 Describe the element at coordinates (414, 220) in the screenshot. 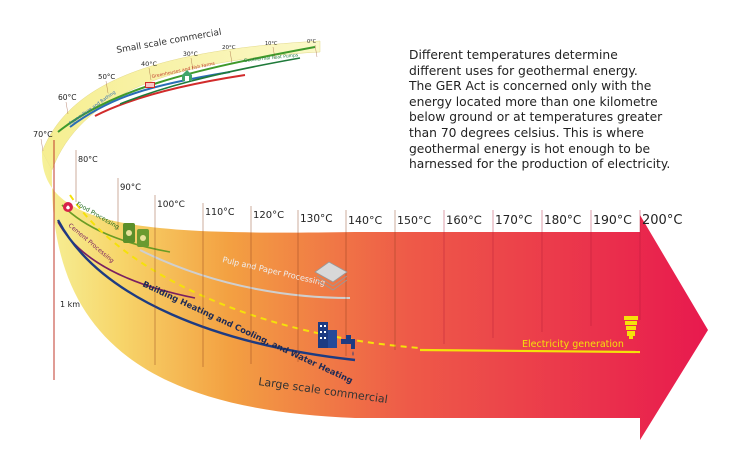

I see `temperature-label: 150°C` at that location.